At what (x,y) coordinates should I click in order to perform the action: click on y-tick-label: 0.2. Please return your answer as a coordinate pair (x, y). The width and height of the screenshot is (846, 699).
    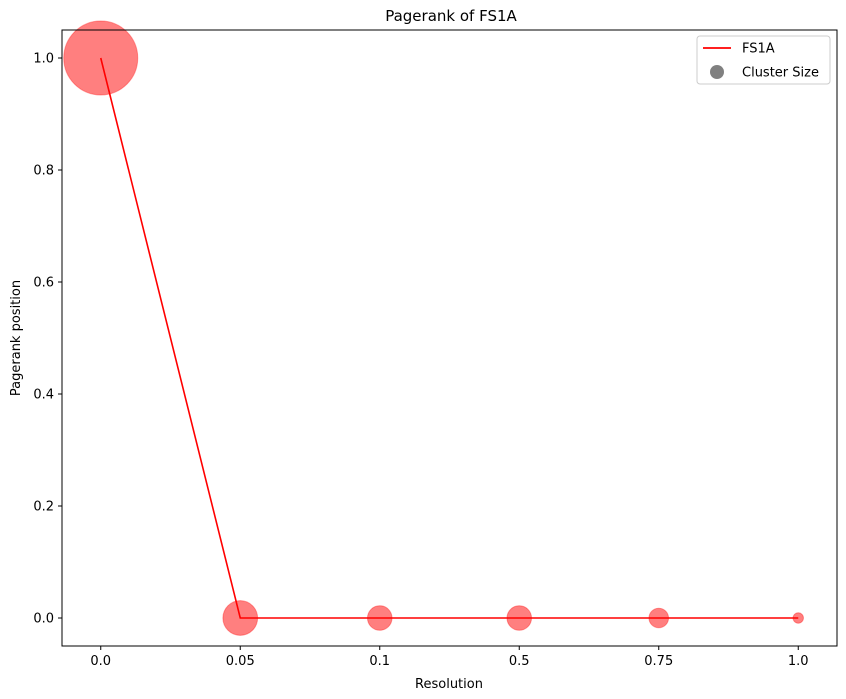
    Looking at the image, I should click on (43, 507).